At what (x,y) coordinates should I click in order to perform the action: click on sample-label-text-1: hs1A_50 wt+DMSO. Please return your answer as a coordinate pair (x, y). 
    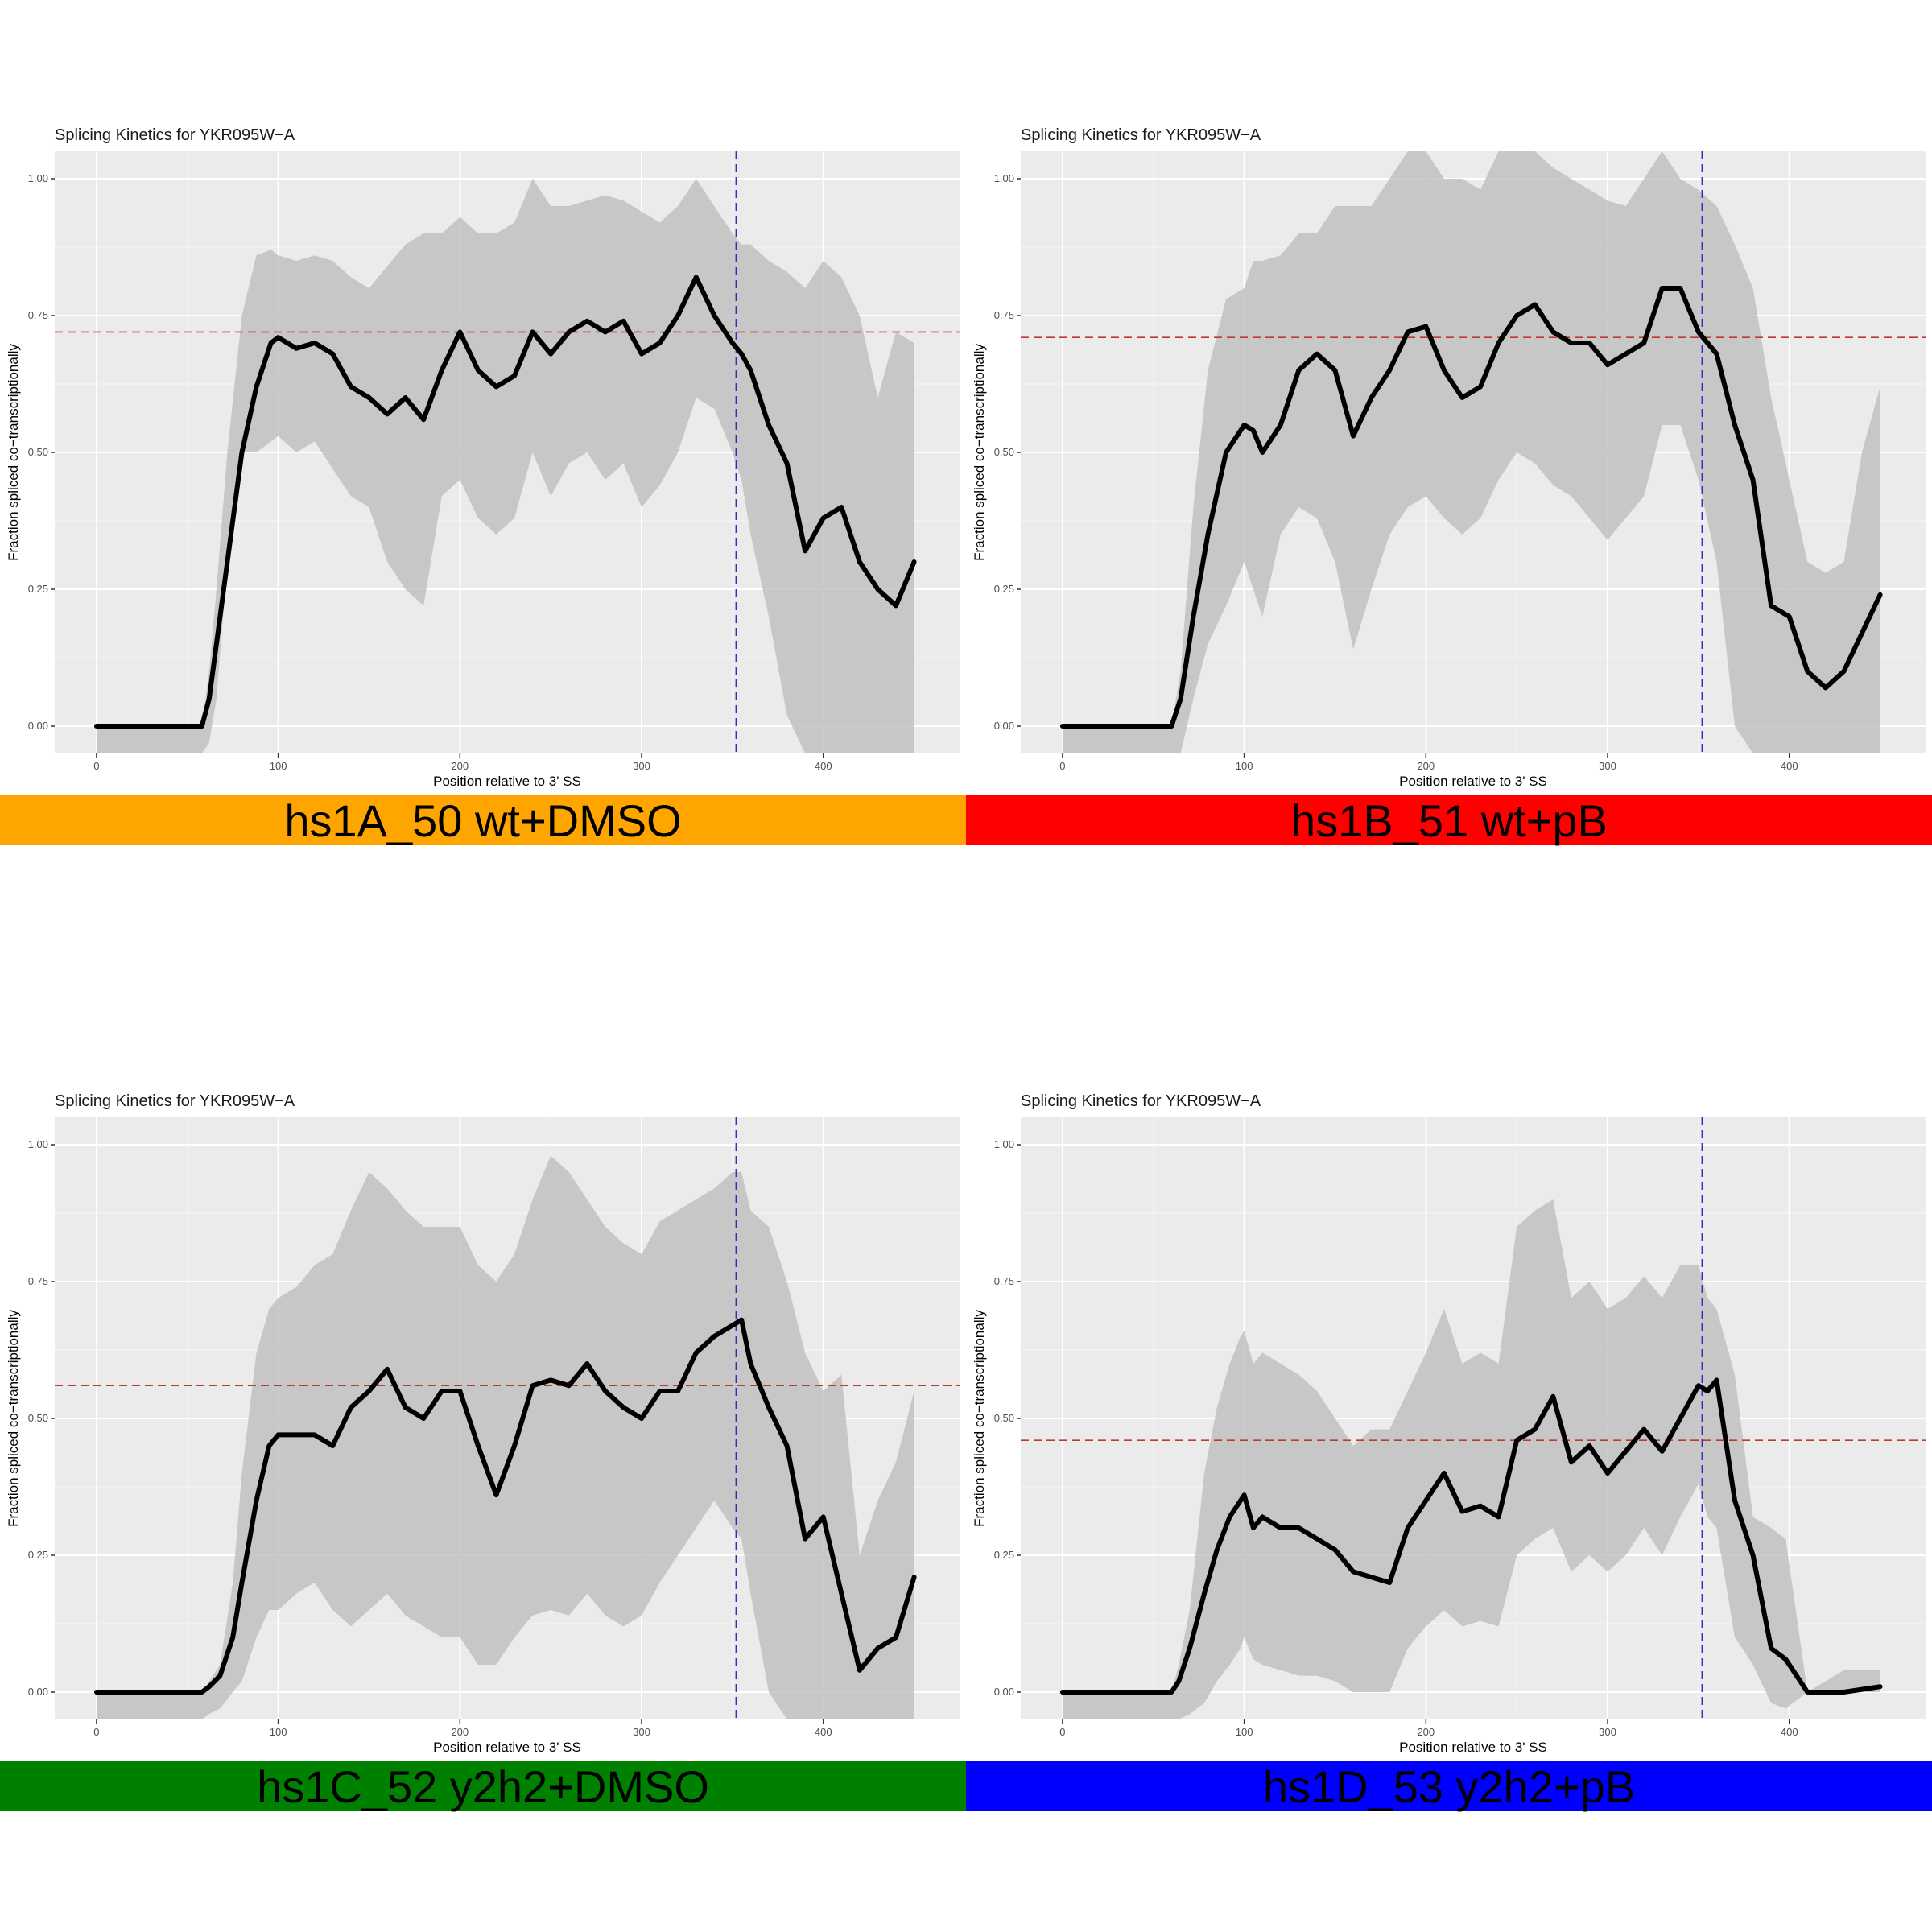
    Looking at the image, I should click on (483, 820).